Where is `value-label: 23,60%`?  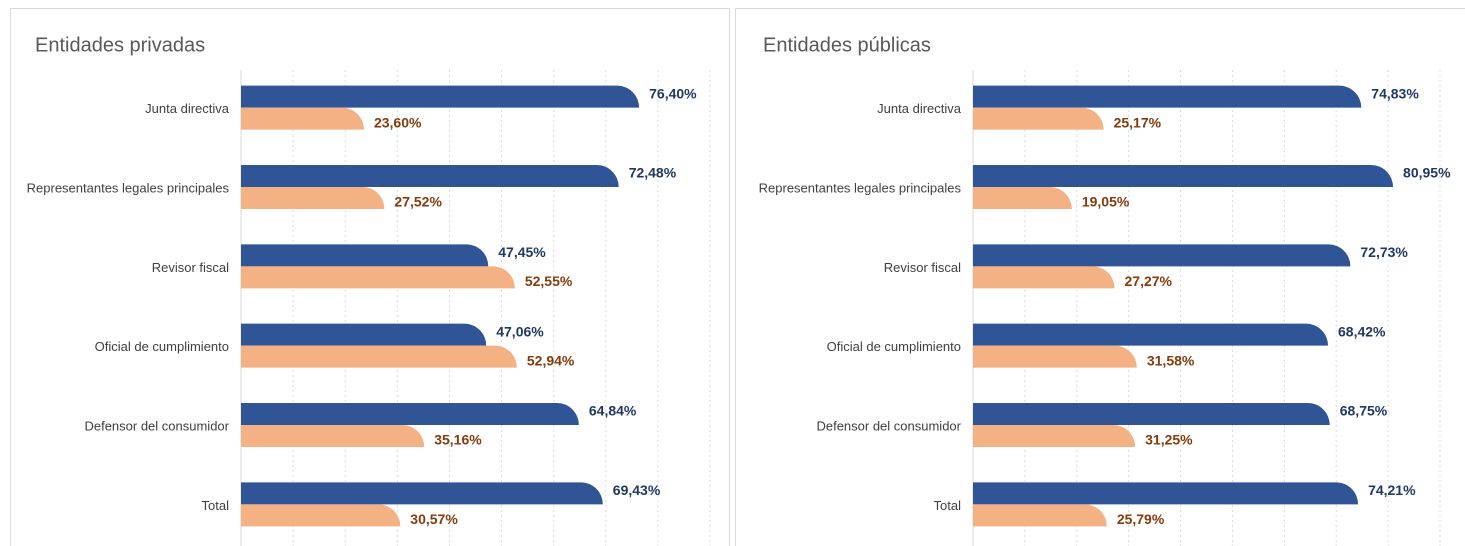
value-label: 23,60% is located at coordinates (398, 122).